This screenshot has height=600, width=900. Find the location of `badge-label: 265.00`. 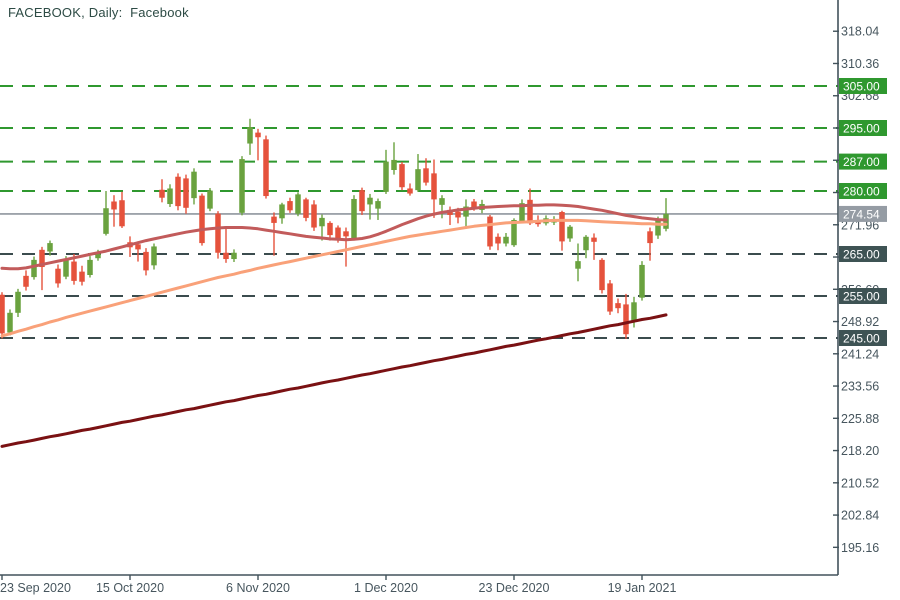

badge-label: 265.00 is located at coordinates (861, 255).